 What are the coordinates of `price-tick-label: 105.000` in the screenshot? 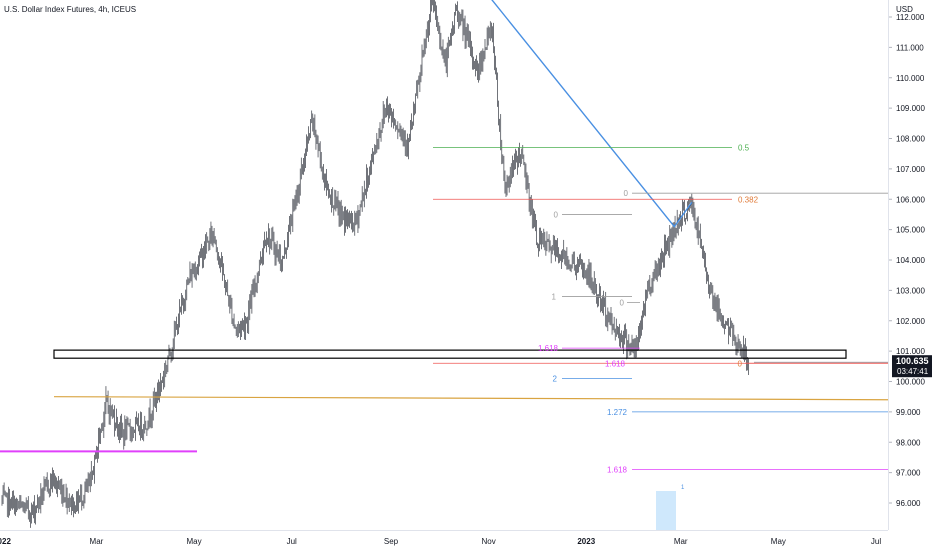 It's located at (910, 230).